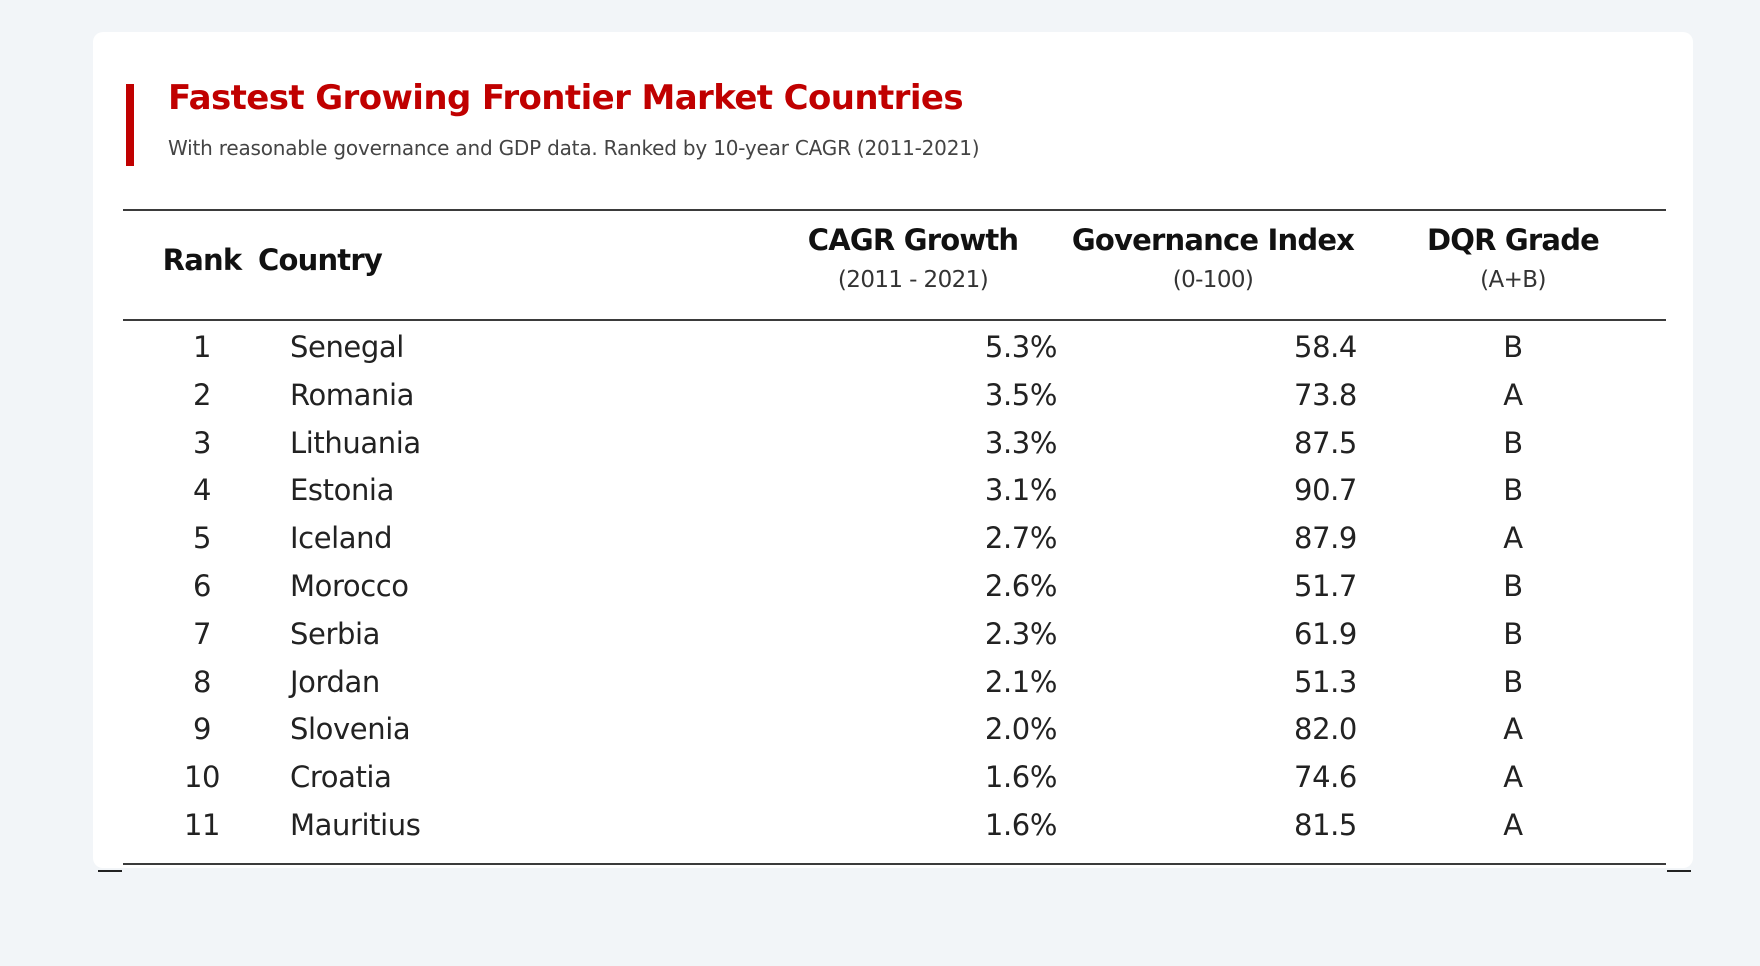  What do you see at coordinates (1020, 681) in the screenshot?
I see `cagr-value: 2.1%` at bounding box center [1020, 681].